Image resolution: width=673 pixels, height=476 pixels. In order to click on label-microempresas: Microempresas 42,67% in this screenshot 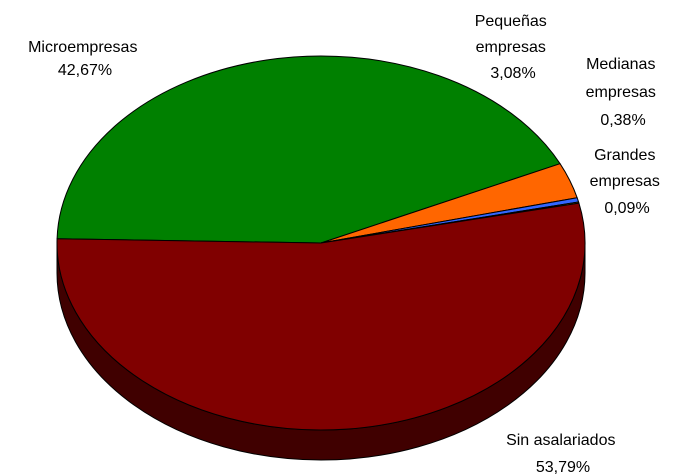, I will do `click(85, 59)`.